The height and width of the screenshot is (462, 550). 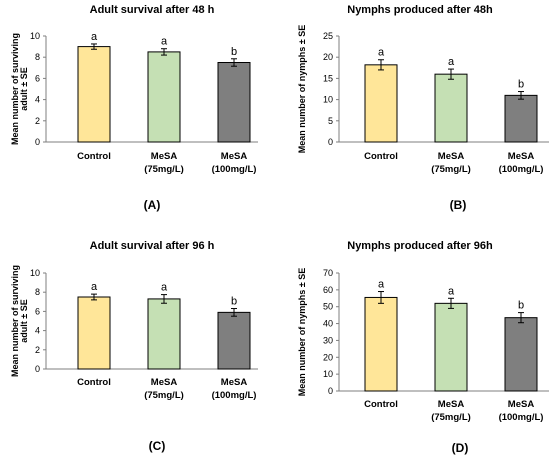 What do you see at coordinates (420, 10) in the screenshot?
I see `chart-title: Nymphs produced after 48h` at bounding box center [420, 10].